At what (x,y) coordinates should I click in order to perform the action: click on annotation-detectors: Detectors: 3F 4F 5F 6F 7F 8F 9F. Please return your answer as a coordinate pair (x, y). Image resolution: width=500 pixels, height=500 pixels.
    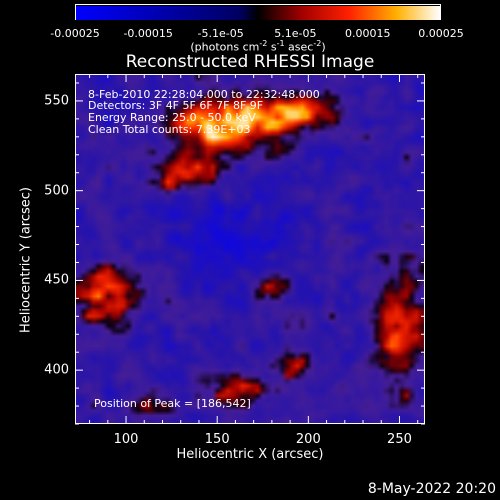
    Looking at the image, I should click on (176, 105).